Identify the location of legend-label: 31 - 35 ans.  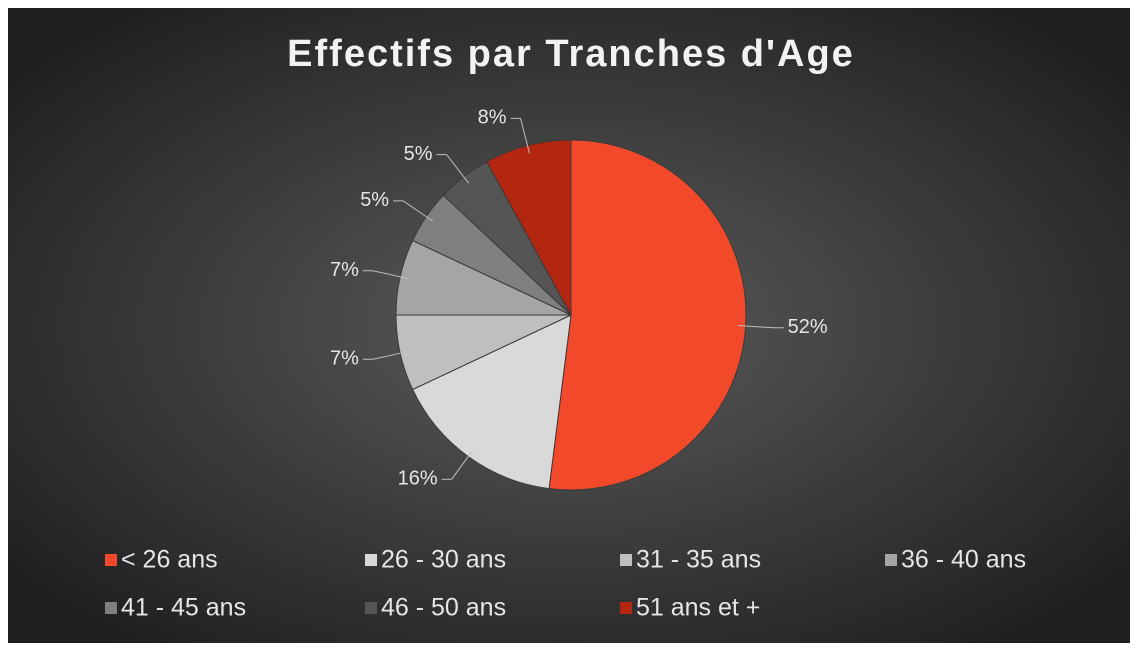
(698, 560).